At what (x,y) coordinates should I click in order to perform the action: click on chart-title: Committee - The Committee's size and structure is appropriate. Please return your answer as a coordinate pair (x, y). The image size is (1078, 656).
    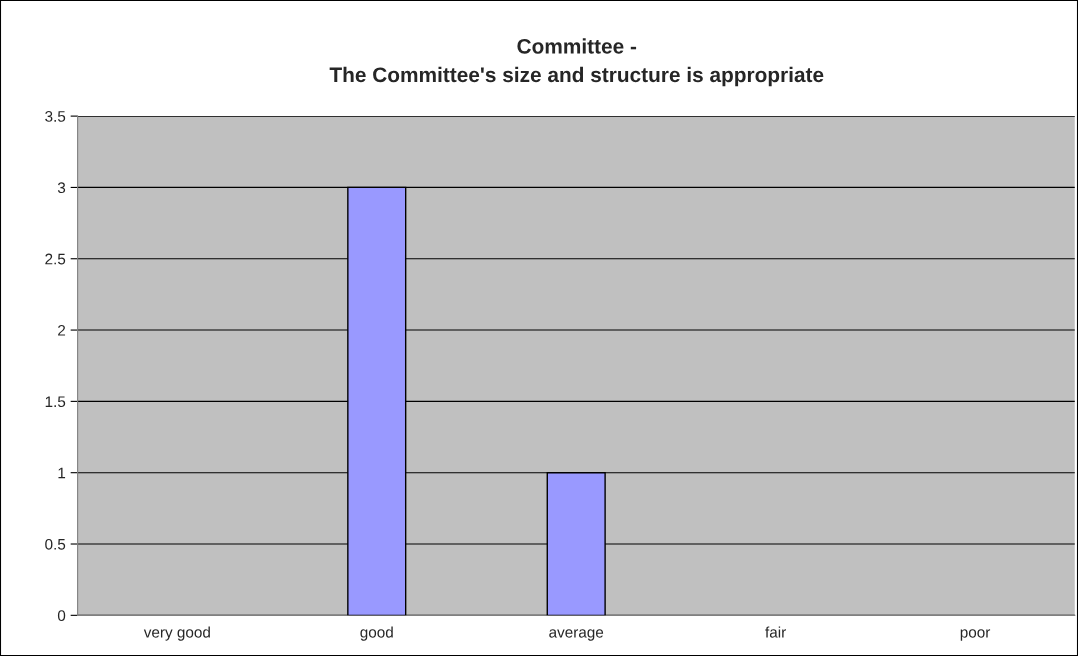
    Looking at the image, I should click on (576, 62).